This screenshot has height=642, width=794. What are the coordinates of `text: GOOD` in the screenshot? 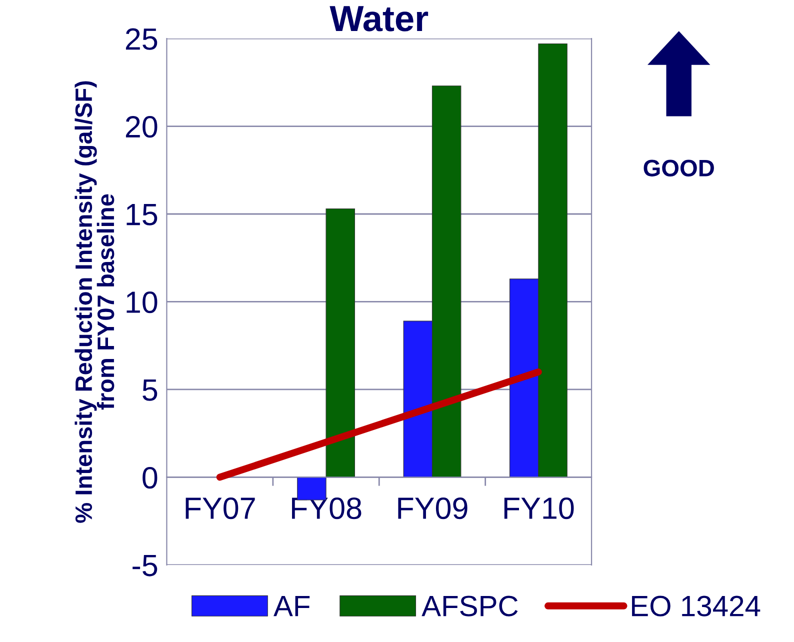 It's located at (679, 168).